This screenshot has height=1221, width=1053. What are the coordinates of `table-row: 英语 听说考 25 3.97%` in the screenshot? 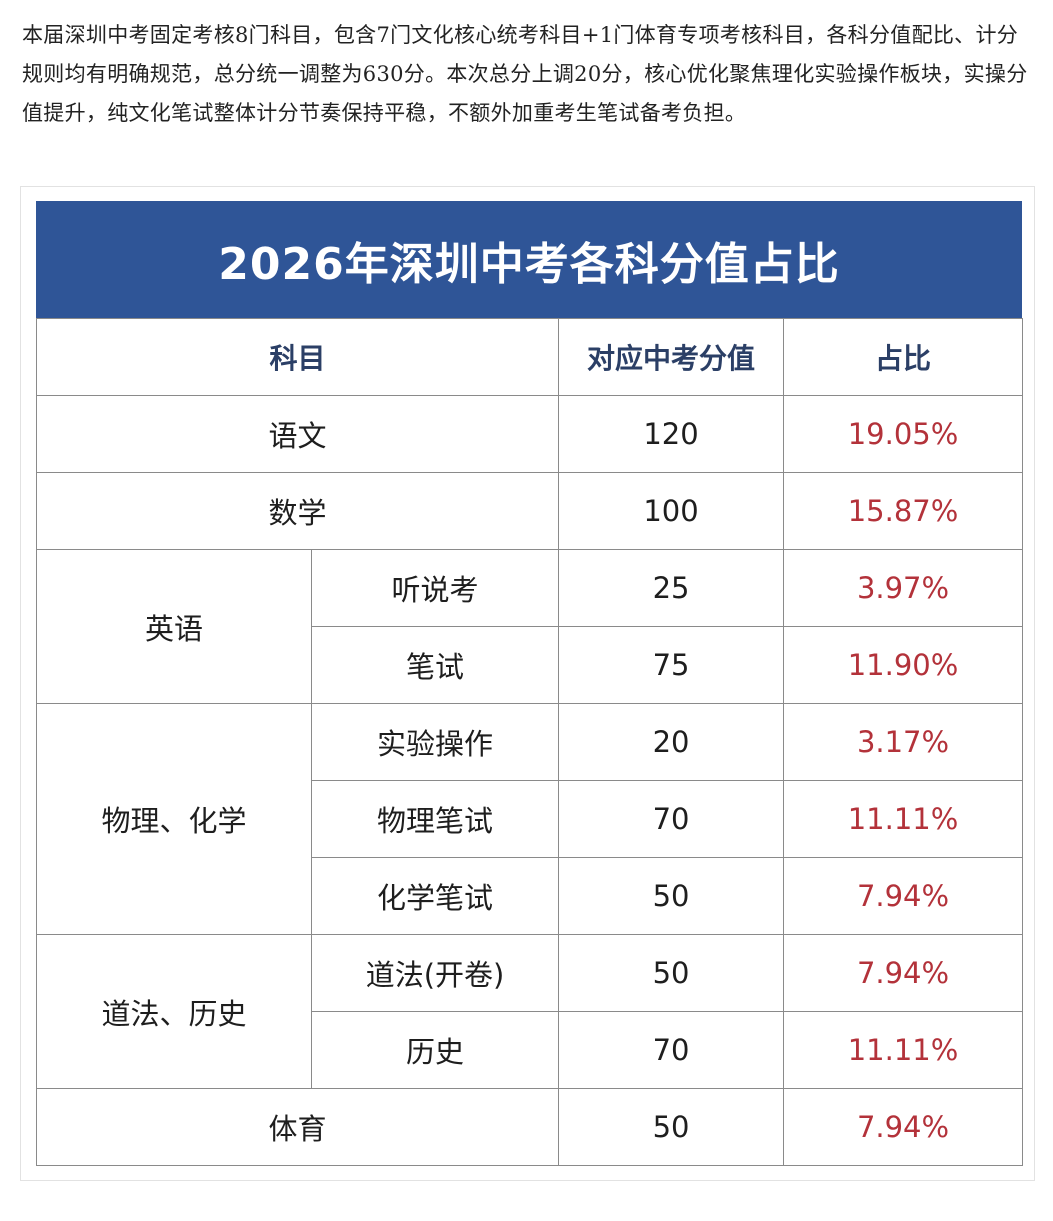 It's located at (530, 626).